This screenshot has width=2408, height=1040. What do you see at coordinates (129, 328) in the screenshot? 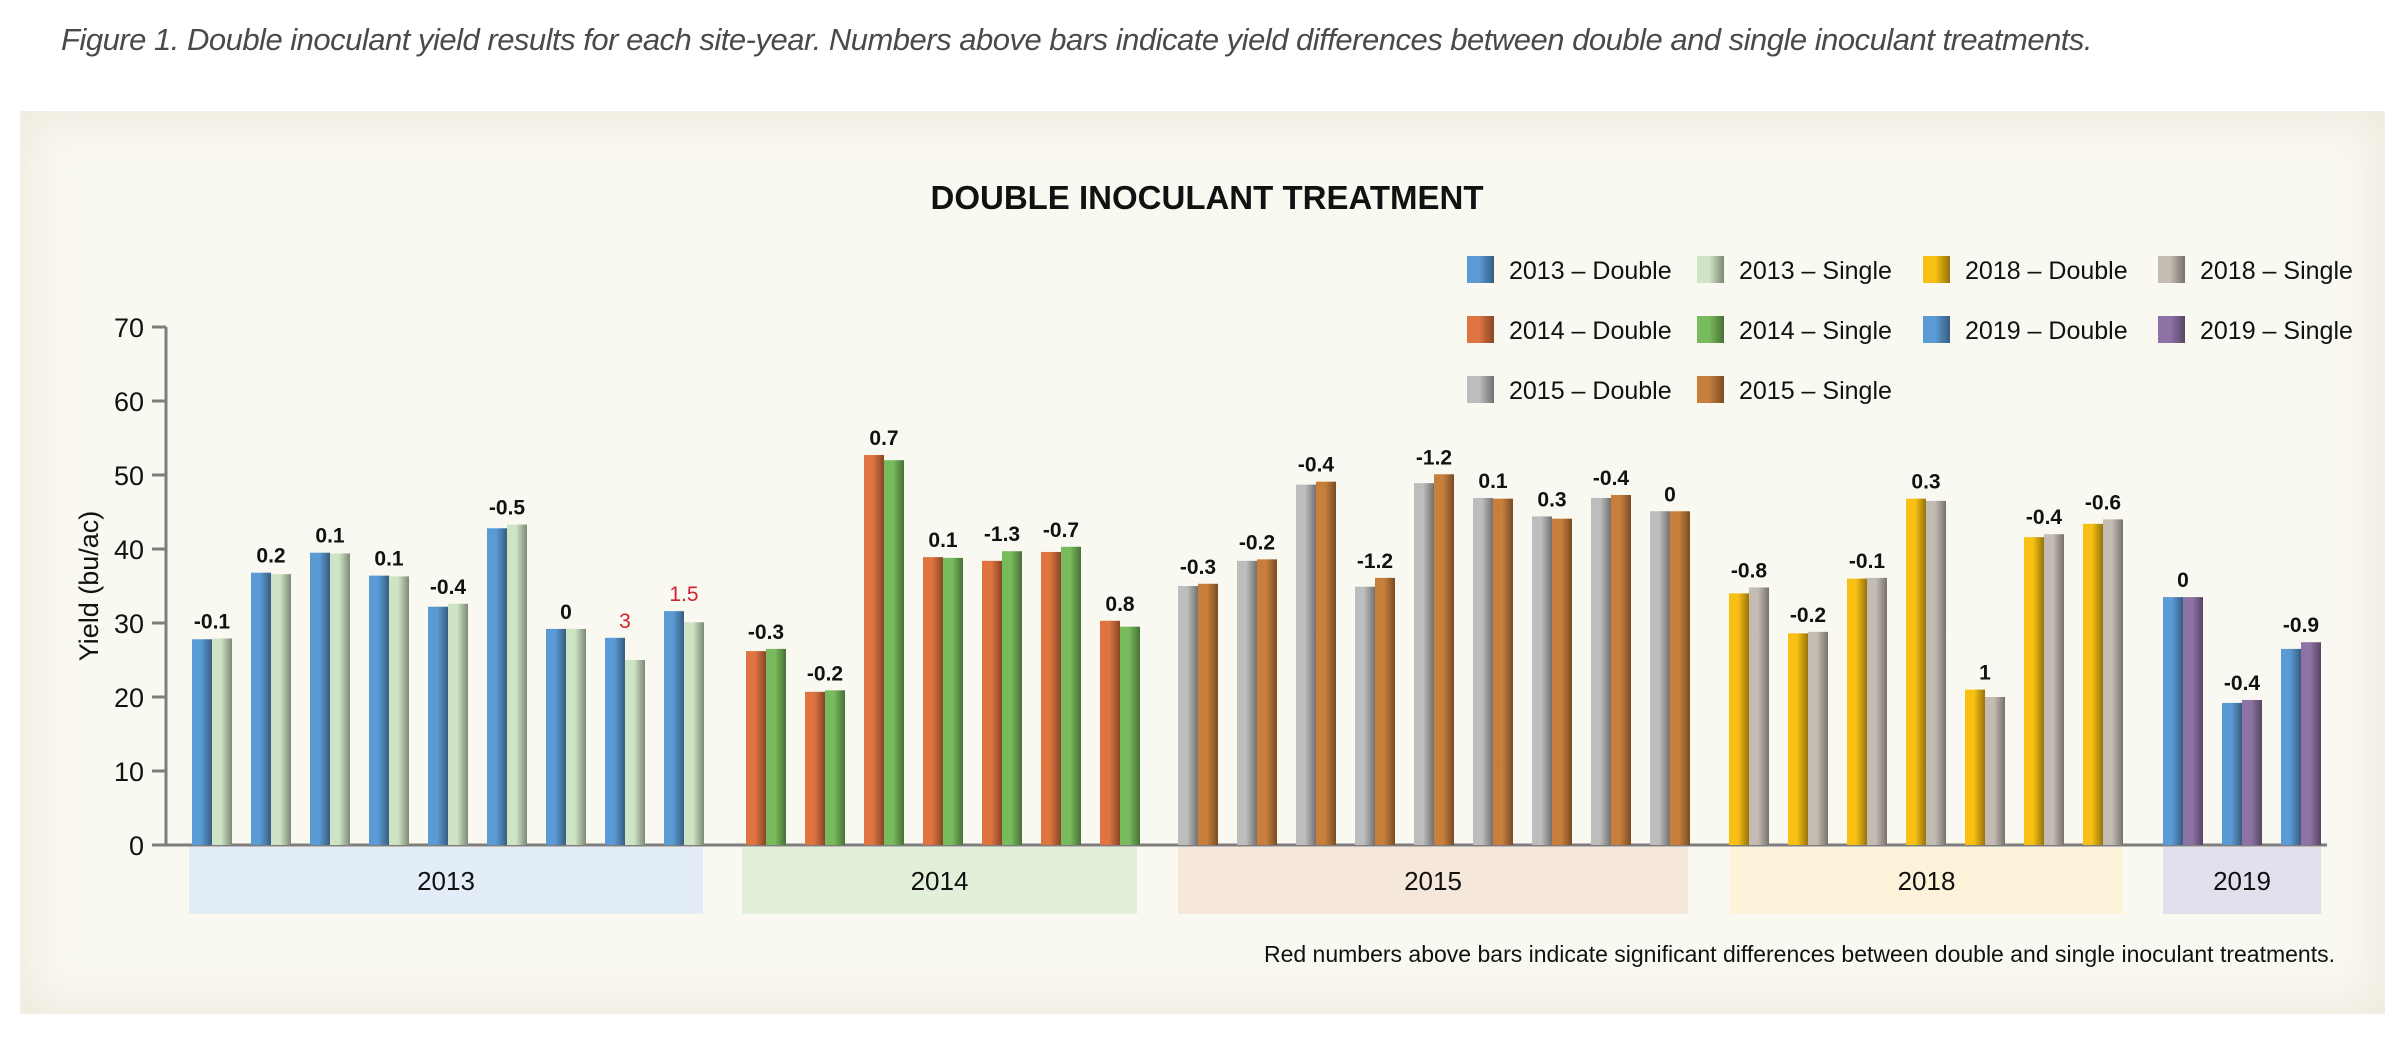
I see `y-tick-label: 70` at bounding box center [129, 328].